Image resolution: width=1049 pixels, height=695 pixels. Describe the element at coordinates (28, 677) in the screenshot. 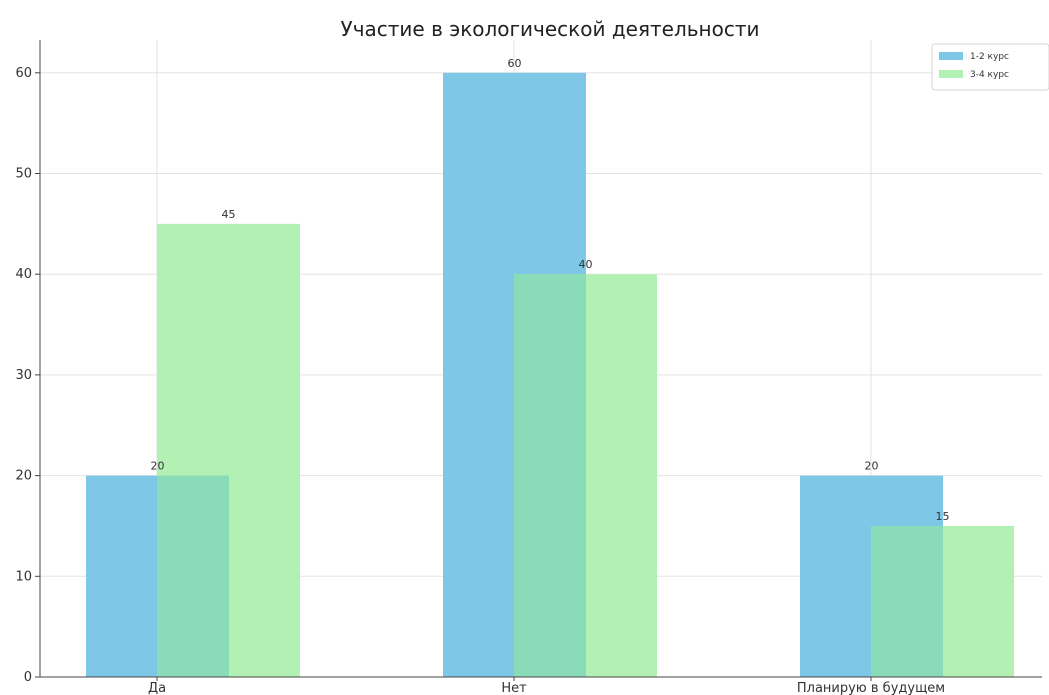

I see `y-tick-label-0: 0` at that location.